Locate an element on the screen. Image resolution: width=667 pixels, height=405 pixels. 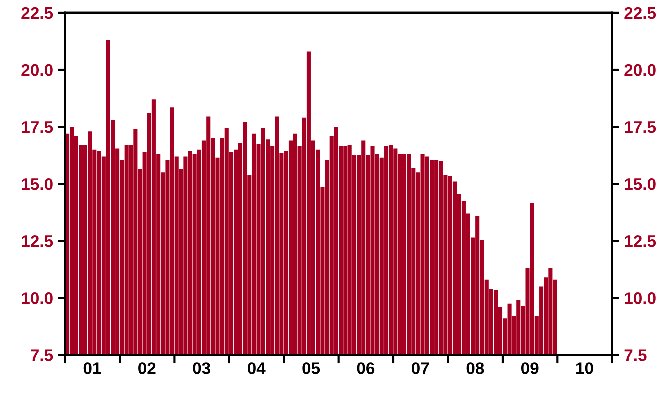
x-tick-label: 09 is located at coordinates (530, 368).